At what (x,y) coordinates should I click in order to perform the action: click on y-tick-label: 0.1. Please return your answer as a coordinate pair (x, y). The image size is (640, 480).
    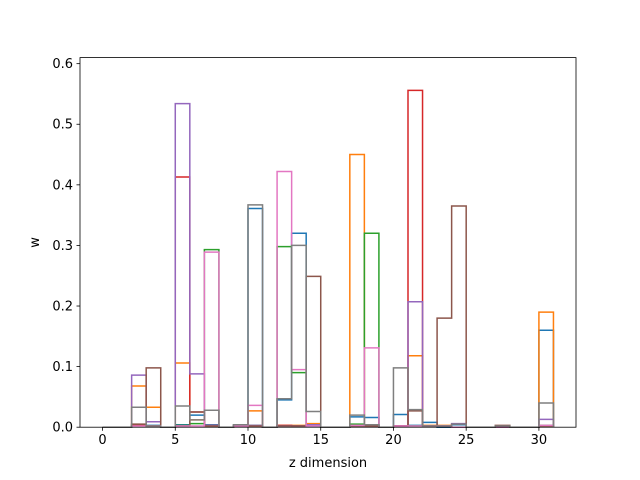
    Looking at the image, I should click on (62, 367).